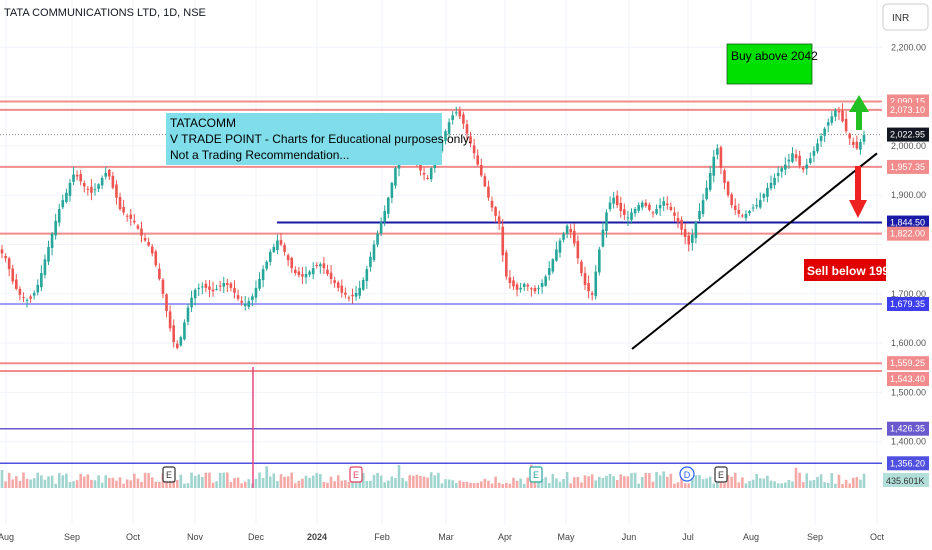 This screenshot has height=550, width=932. Describe the element at coordinates (905, 17) in the screenshot. I see `currency-button: INR` at that location.